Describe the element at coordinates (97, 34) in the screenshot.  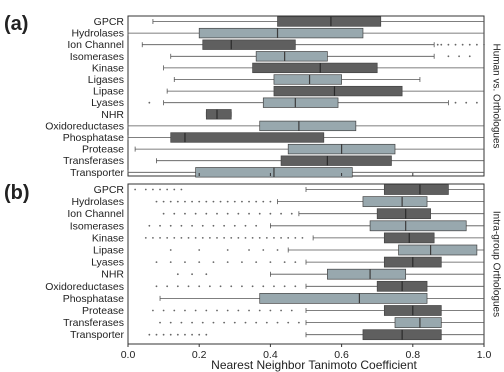
I see `category-label-a-hydrolases: Hydrolases` at that location.